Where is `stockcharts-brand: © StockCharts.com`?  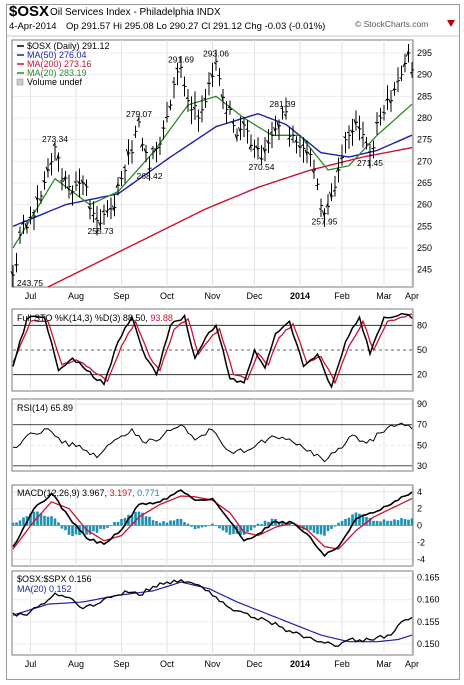
stockcharts-brand: © StockCharts.com is located at coordinates (392, 24).